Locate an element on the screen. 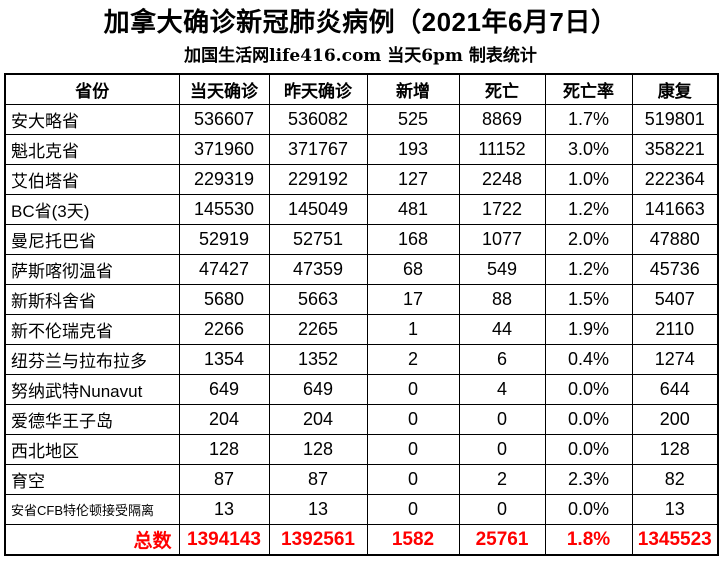 The image size is (721, 582). value-cell: 44 is located at coordinates (502, 329).